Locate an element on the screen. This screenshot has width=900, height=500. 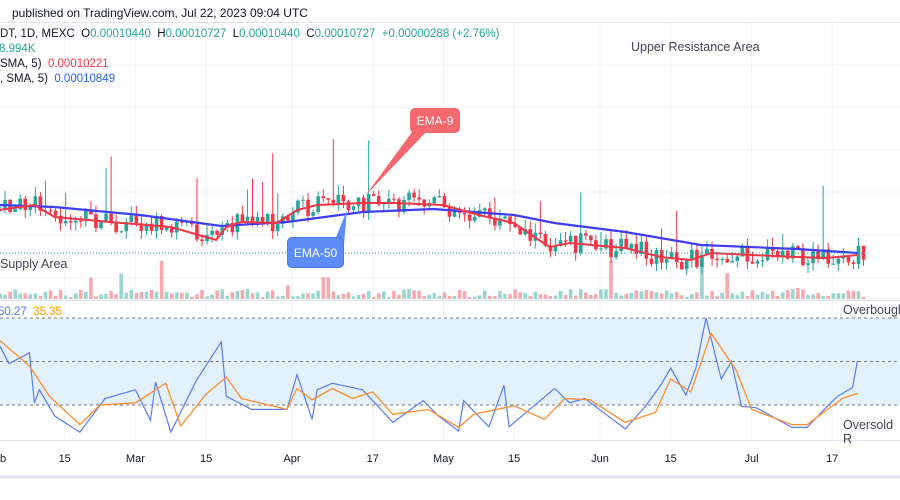
low-label: L is located at coordinates (236, 34).